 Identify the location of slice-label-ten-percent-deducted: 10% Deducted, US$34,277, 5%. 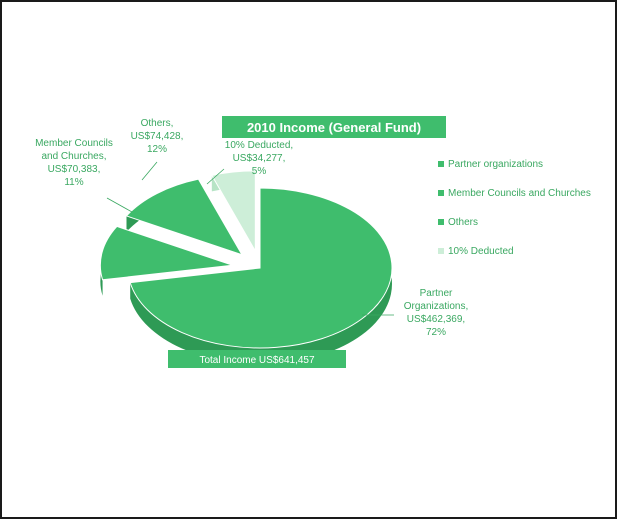
(249, 162).